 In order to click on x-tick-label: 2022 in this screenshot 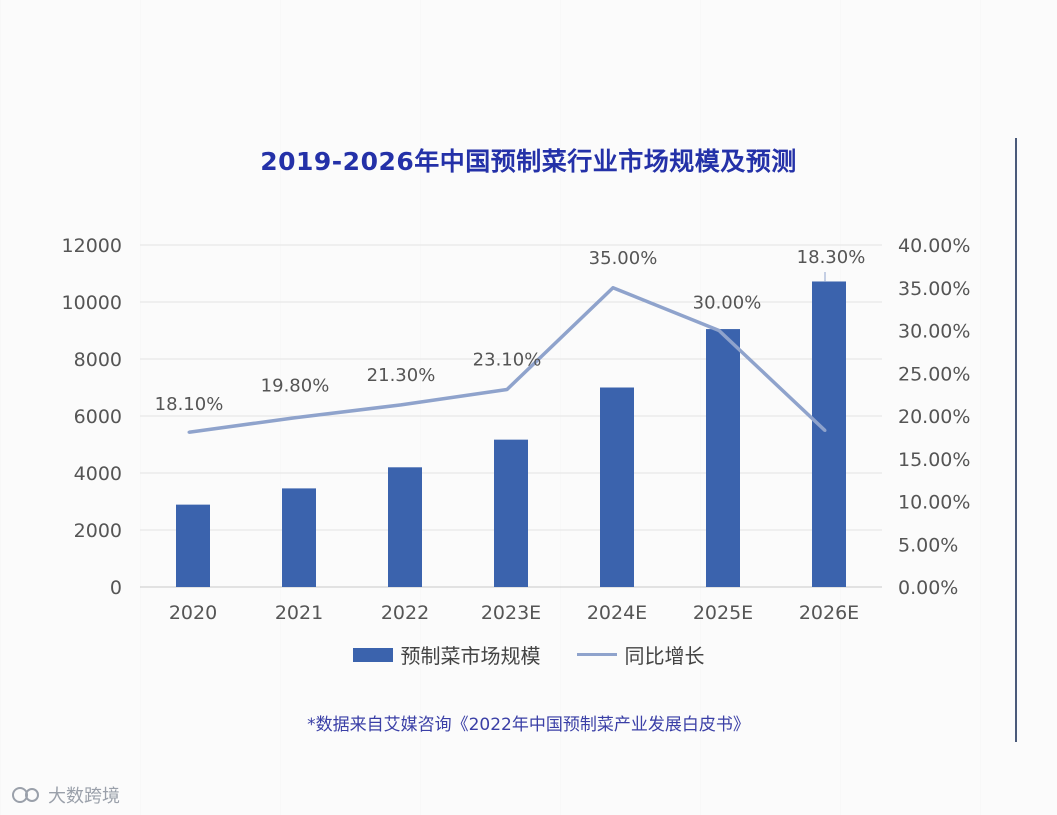, I will do `click(405, 613)`.